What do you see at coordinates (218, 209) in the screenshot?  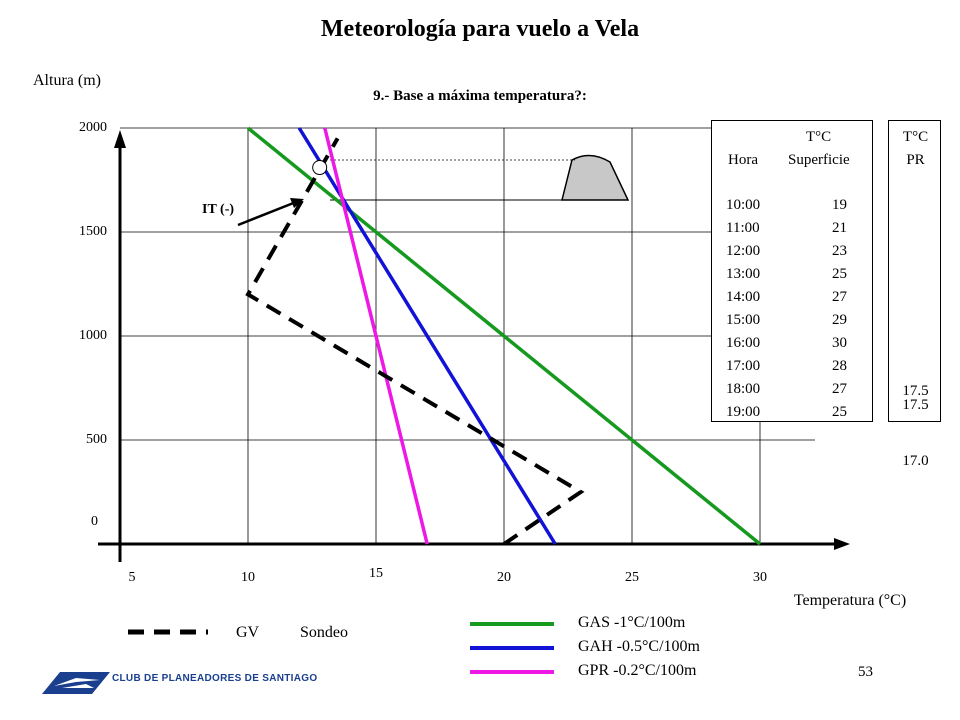 I see `annotation-it: IT (-)` at bounding box center [218, 209].